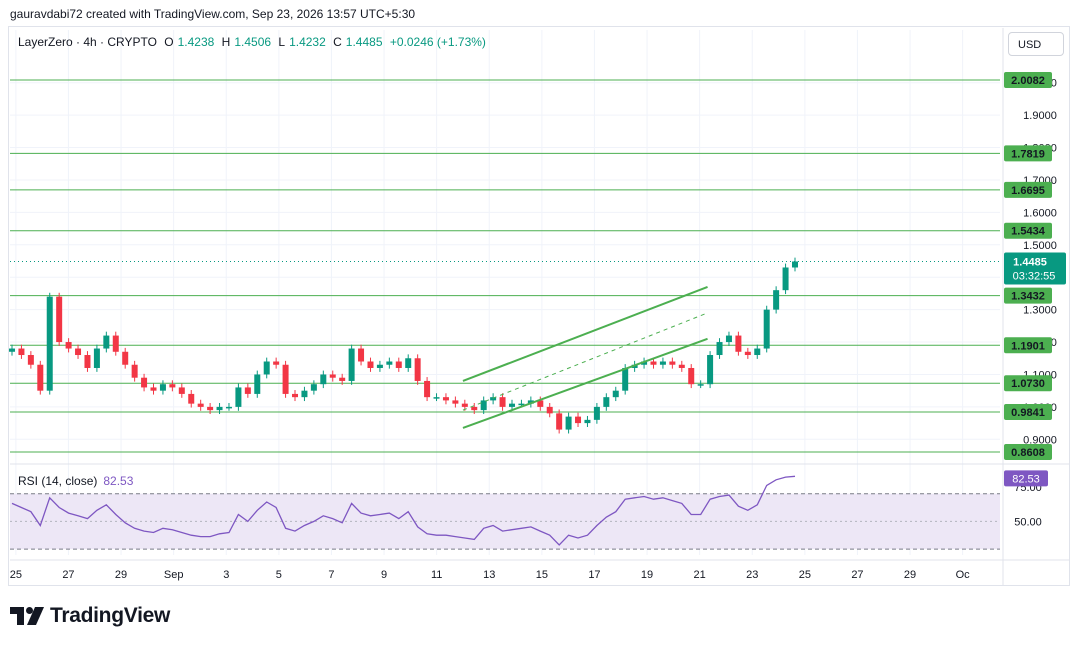 The height and width of the screenshot is (647, 1080). I want to click on channel-lower-line, so click(585, 383).